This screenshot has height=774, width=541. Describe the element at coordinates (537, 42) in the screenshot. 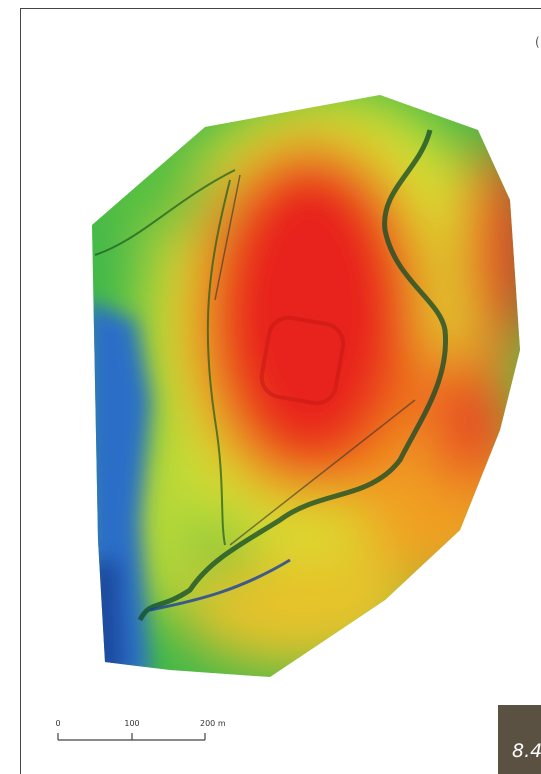

I see `corner-mark: (` at that location.